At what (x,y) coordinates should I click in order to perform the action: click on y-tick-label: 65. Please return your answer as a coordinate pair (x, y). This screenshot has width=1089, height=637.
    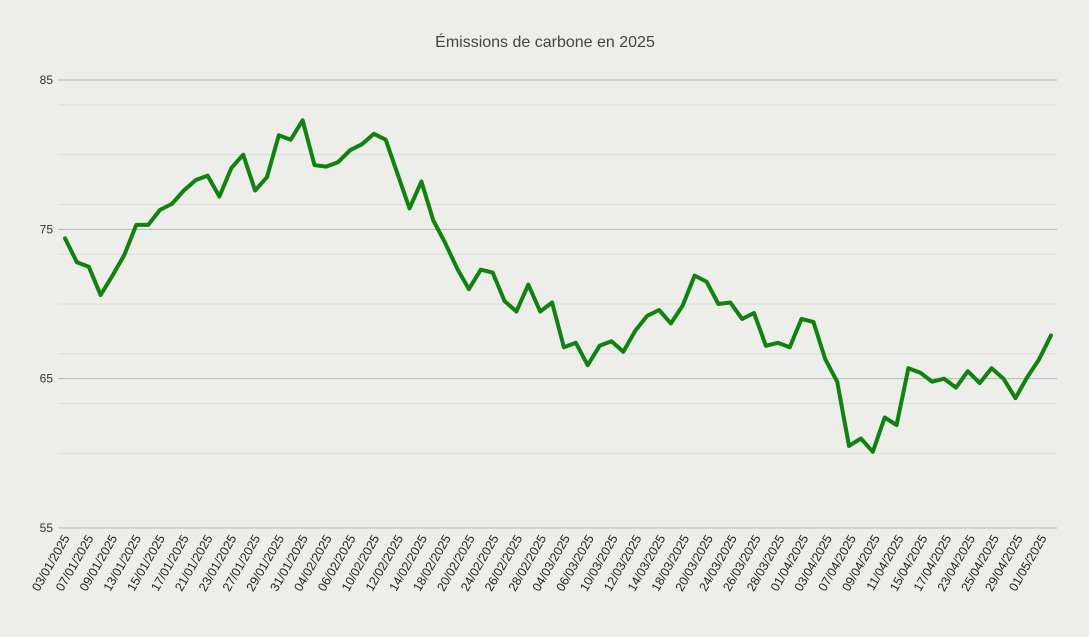
    Looking at the image, I should click on (47, 379).